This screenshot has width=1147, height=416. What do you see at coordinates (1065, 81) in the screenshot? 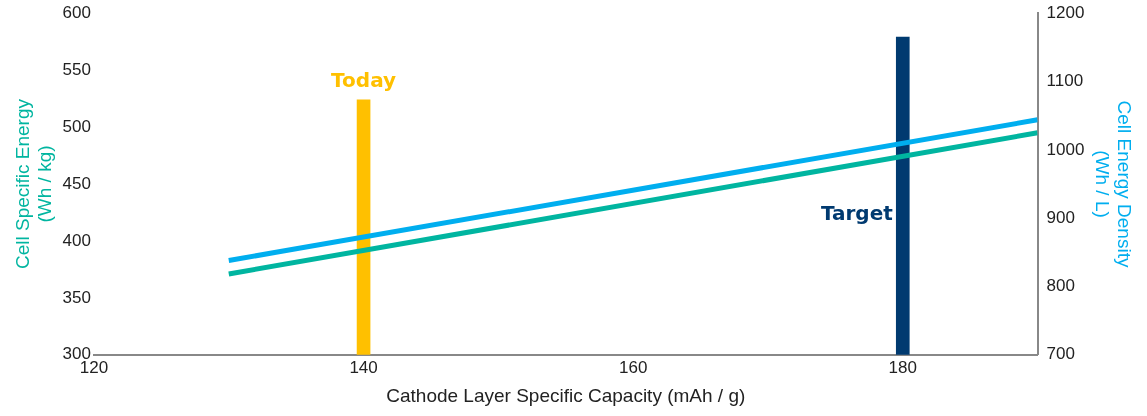
I see `y2-tick-label: 1100` at bounding box center [1065, 81].